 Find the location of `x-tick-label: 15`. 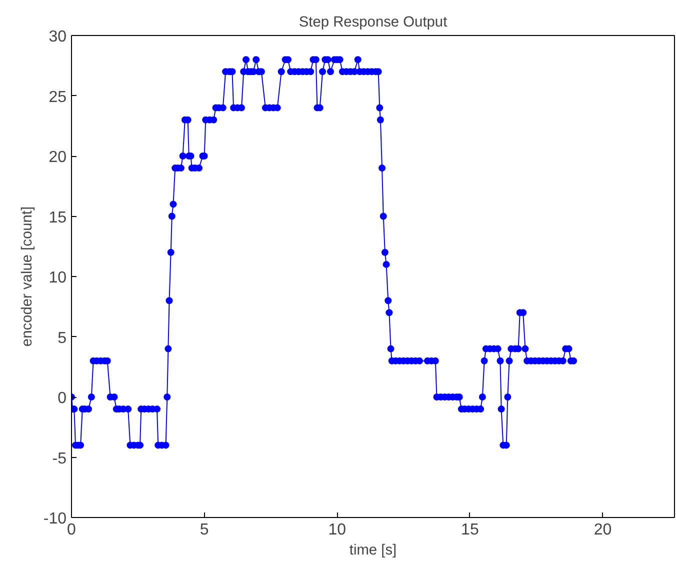

x-tick-label: 15 is located at coordinates (470, 530).